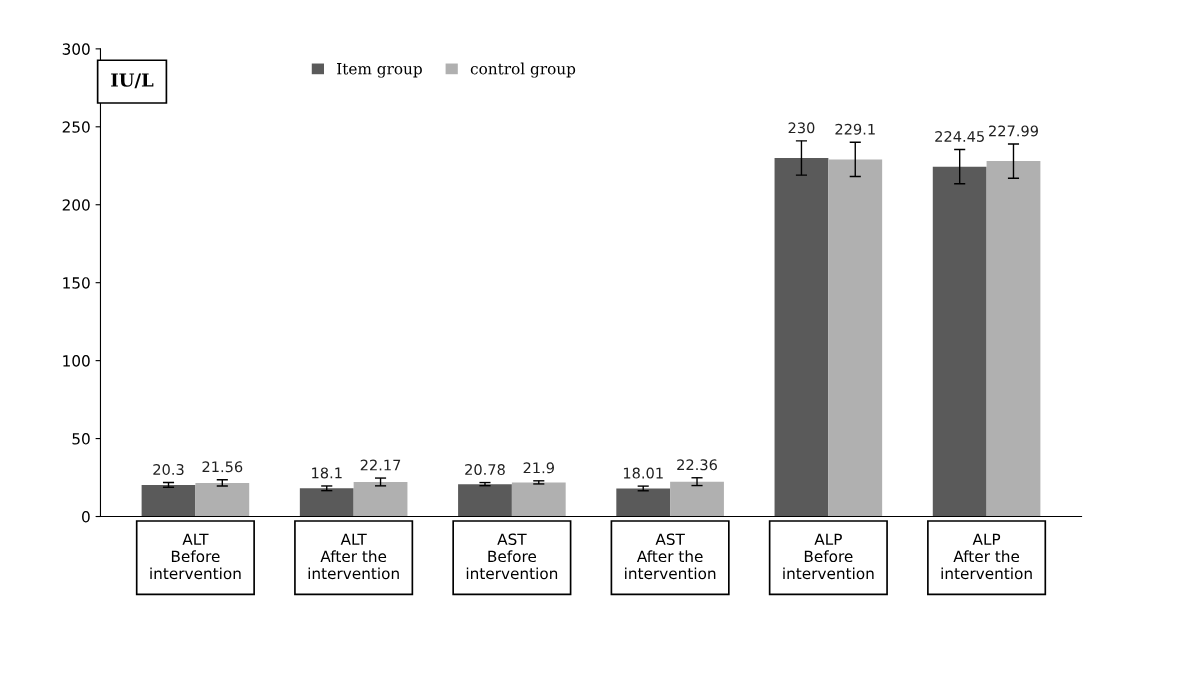  I want to click on y-tick-label: 150, so click(76, 283).